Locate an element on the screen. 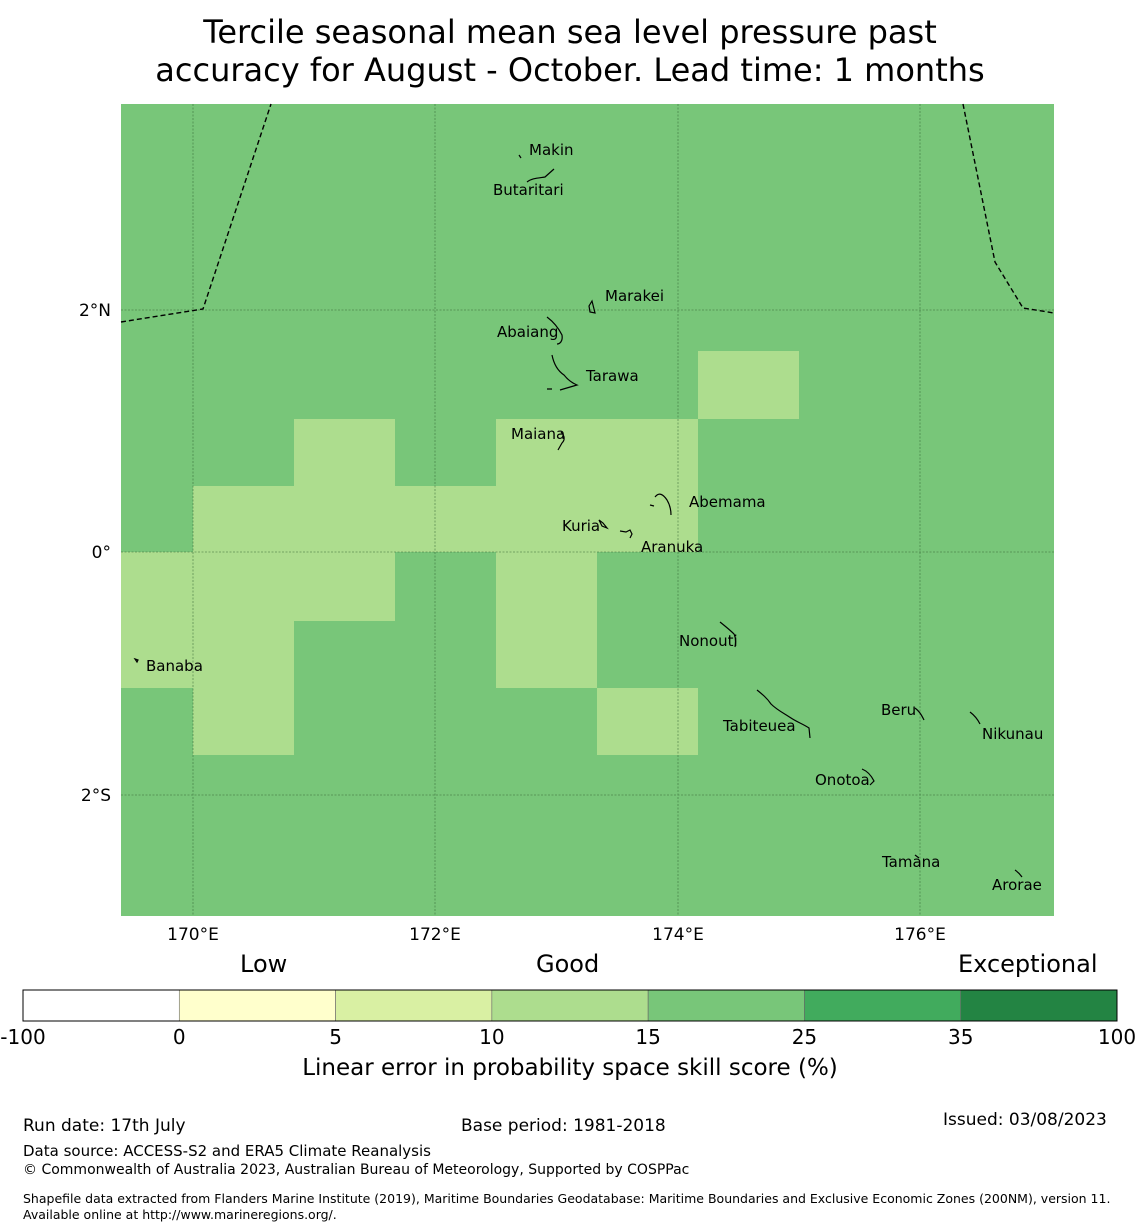 The height and width of the screenshot is (1230, 1140). place-label-nikunau: Nikunau is located at coordinates (1012, 734).